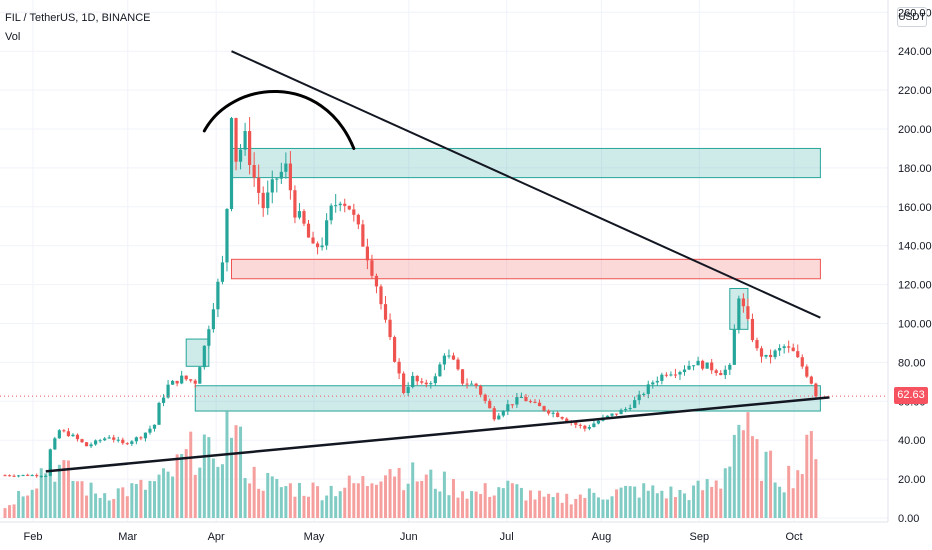 Image resolution: width=932 pixels, height=550 pixels. What do you see at coordinates (413, 537) in the screenshot?
I see `time-axis: Feb Mar Apr May Jun Jul Aug Sep Oct` at bounding box center [413, 537].